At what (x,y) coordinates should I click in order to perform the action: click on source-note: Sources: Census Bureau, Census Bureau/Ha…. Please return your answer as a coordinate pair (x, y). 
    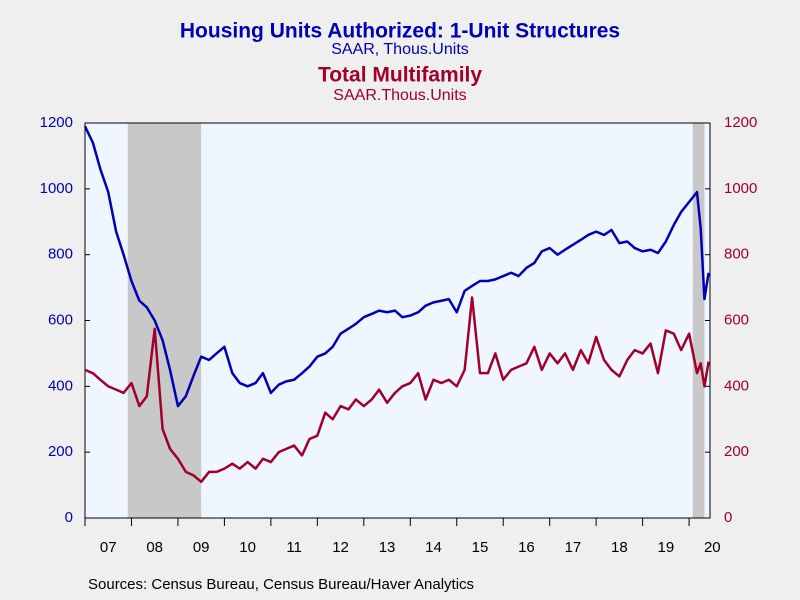
    Looking at the image, I should click on (281, 584).